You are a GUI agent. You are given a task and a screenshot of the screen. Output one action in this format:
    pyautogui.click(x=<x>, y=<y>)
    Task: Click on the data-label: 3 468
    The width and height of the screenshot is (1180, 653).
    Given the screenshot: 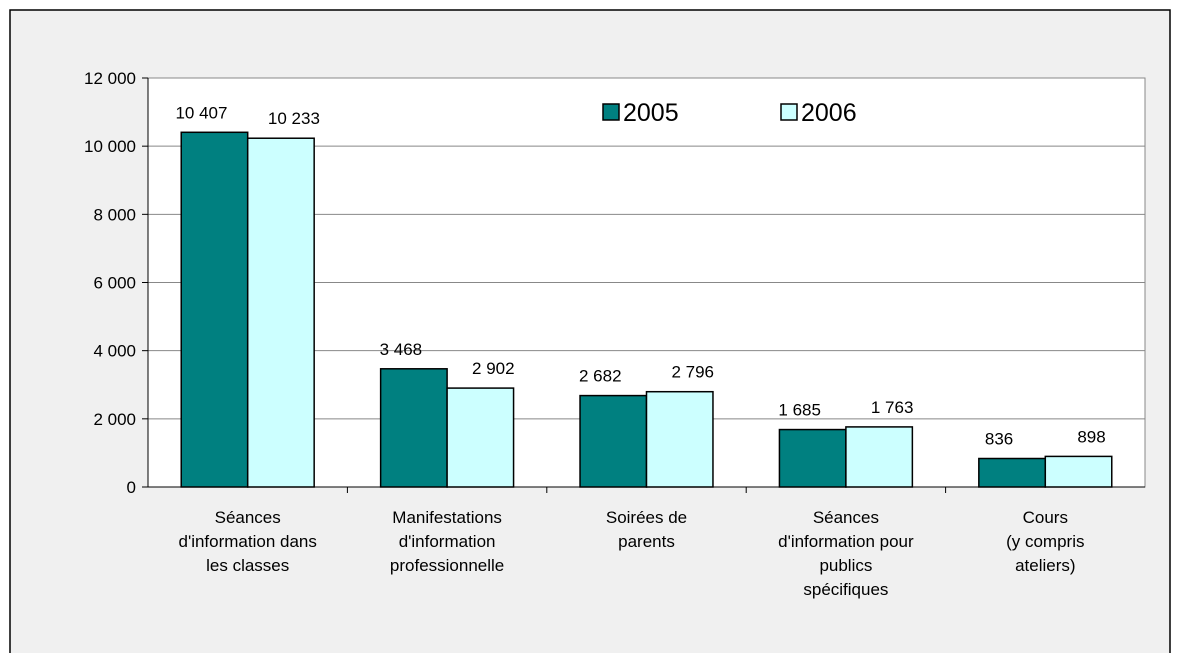 What is the action you would take?
    pyautogui.click(x=401, y=349)
    